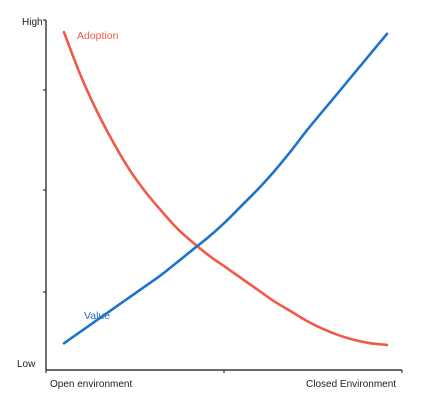  I want to click on x-tick-label-closed-environment: Closed Environment, so click(351, 384).